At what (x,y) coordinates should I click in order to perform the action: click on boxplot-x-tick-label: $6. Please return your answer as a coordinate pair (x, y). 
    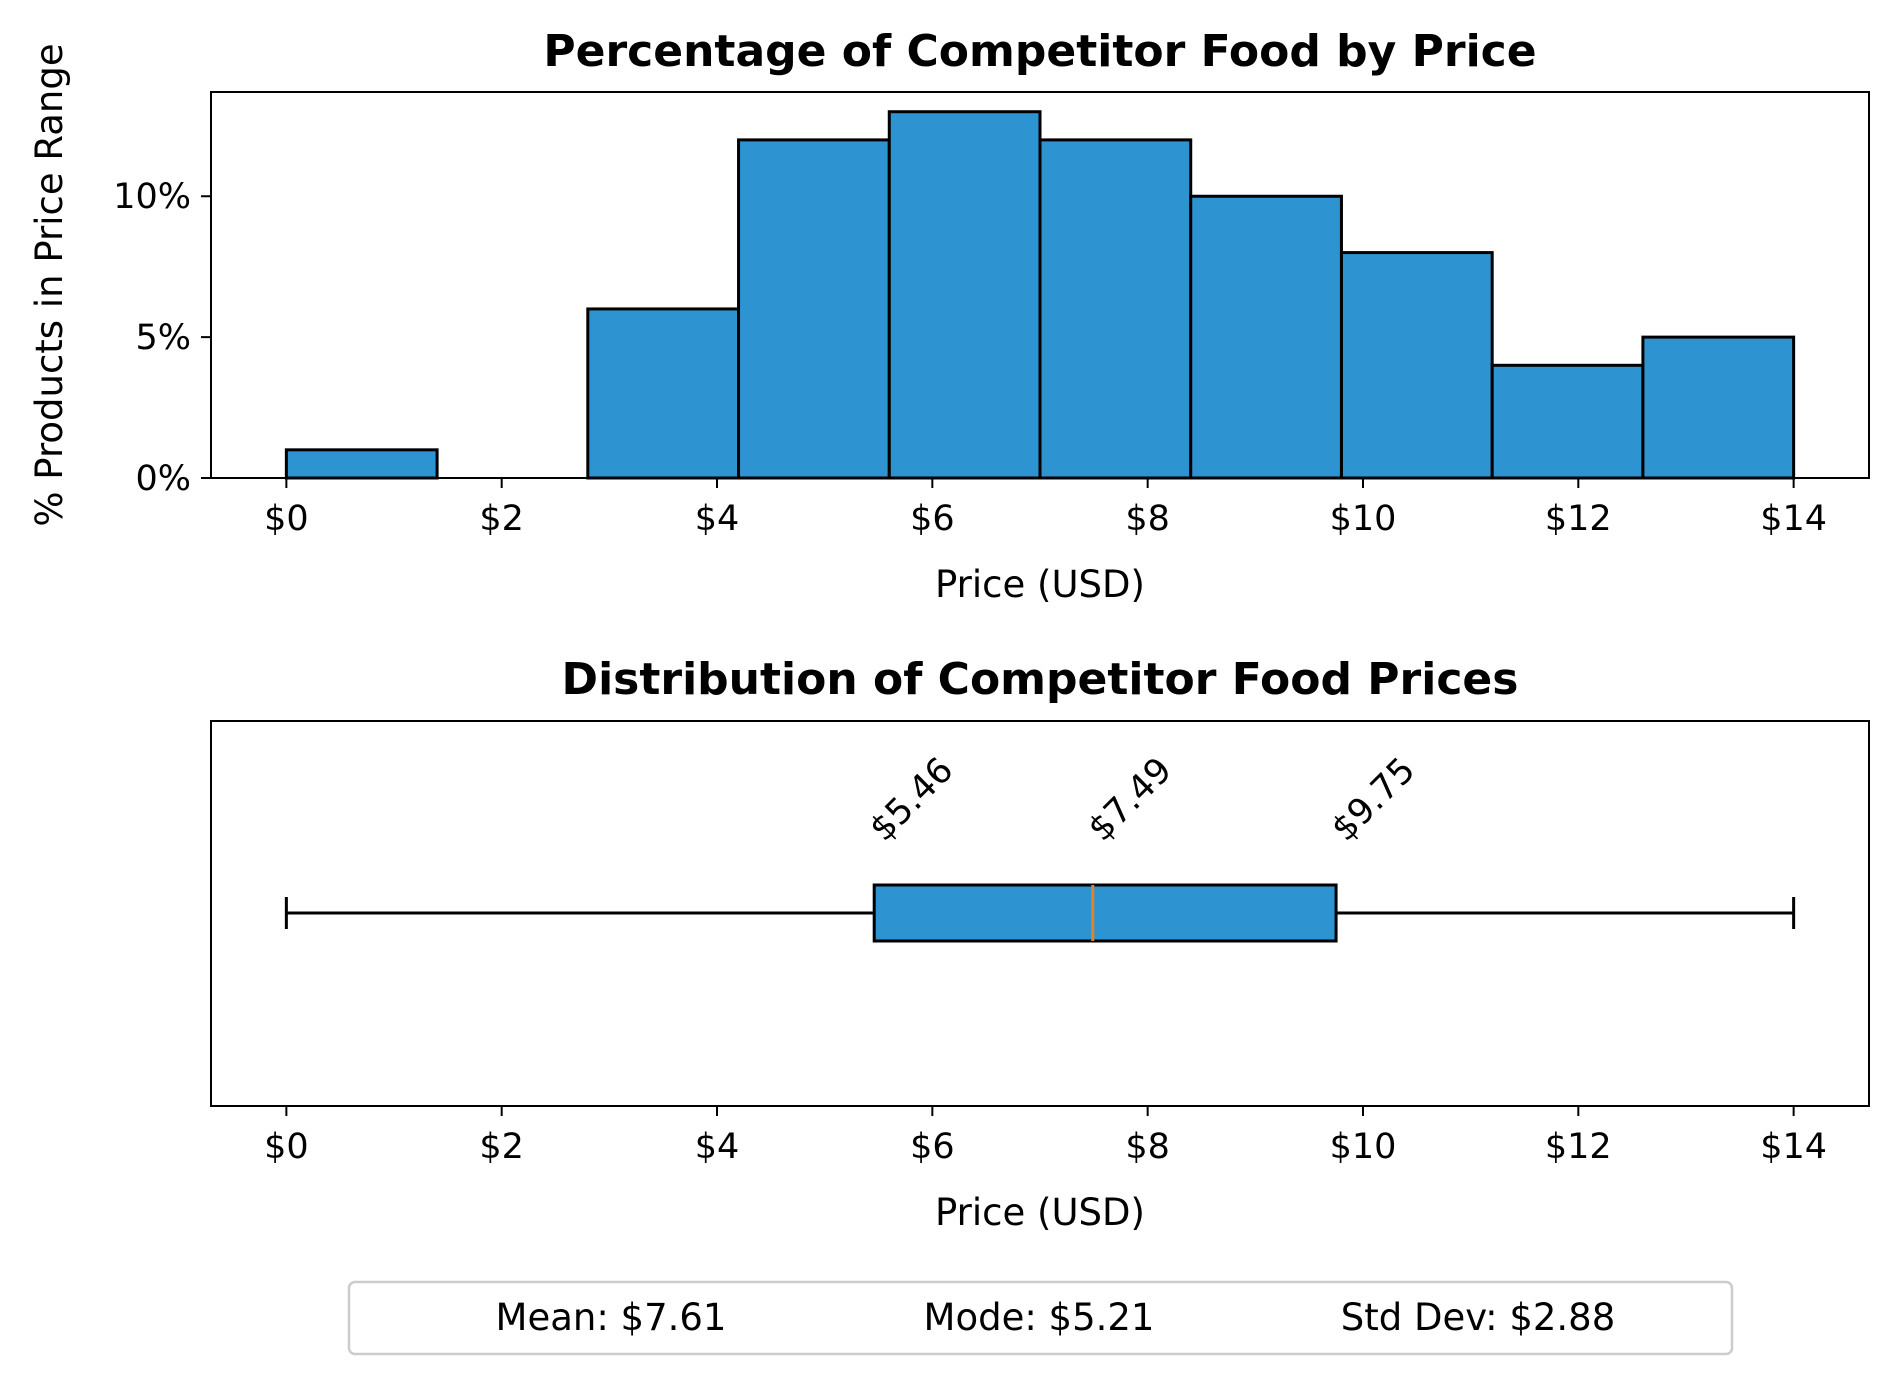
    Looking at the image, I should click on (932, 1147).